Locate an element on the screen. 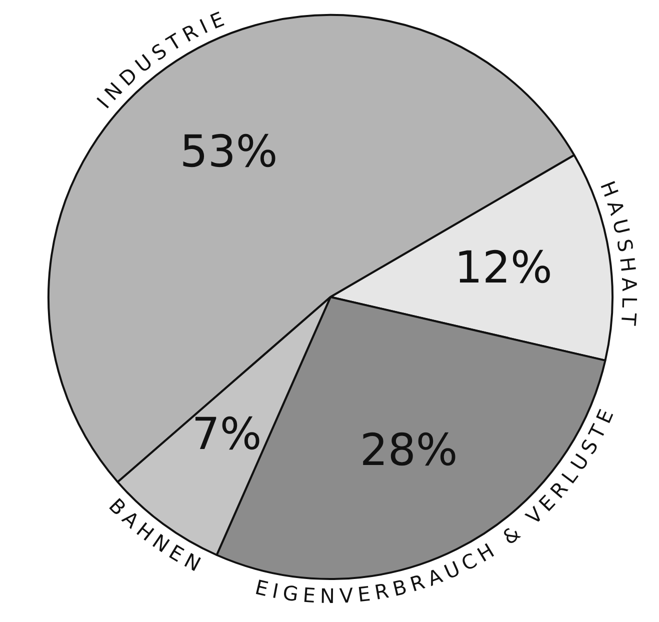  slice-label: BAHNEN is located at coordinates (154, 535).